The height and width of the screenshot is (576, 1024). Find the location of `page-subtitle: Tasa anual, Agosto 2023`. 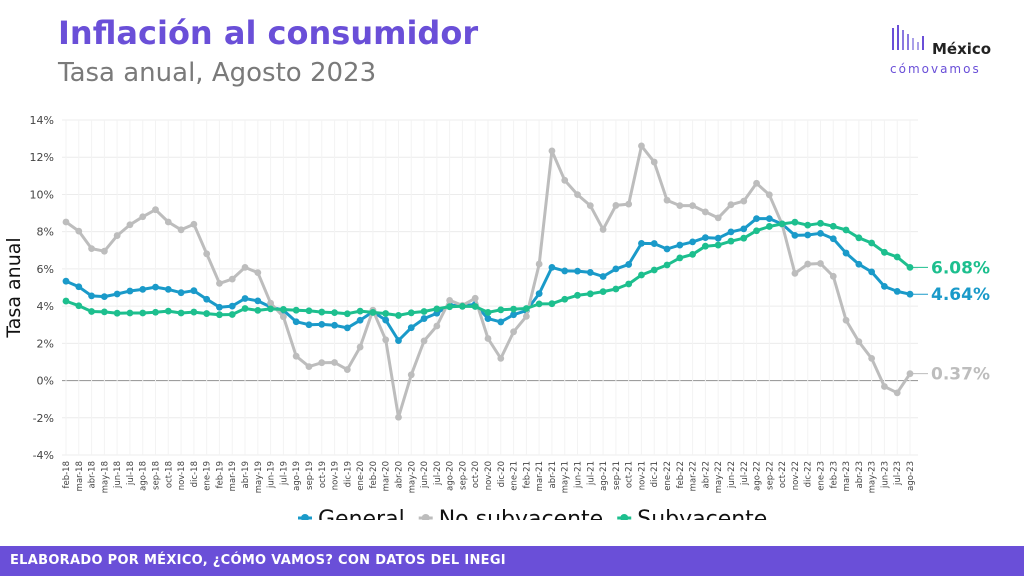

page-subtitle: Tasa anual, Agosto 2023 is located at coordinates (217, 73).